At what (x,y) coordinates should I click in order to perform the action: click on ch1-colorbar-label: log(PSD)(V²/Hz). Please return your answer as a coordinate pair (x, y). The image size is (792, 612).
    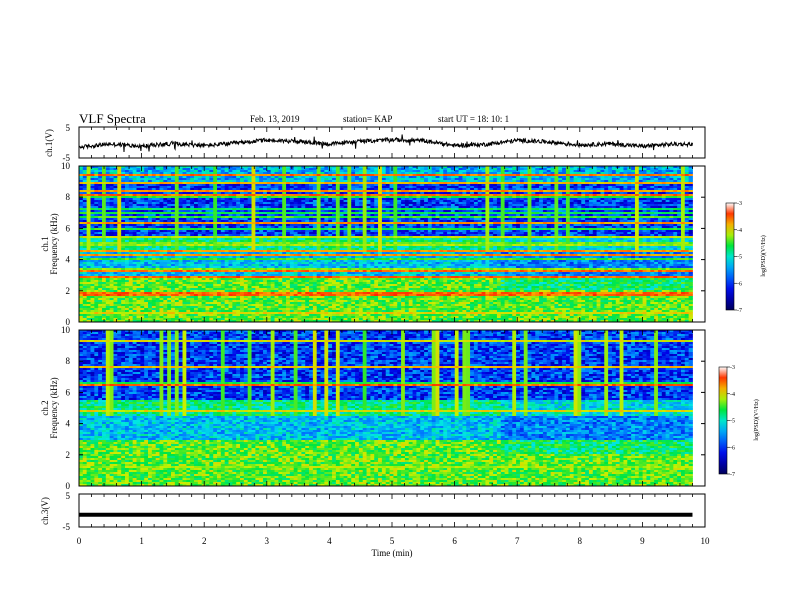
    Looking at the image, I should click on (763, 255).